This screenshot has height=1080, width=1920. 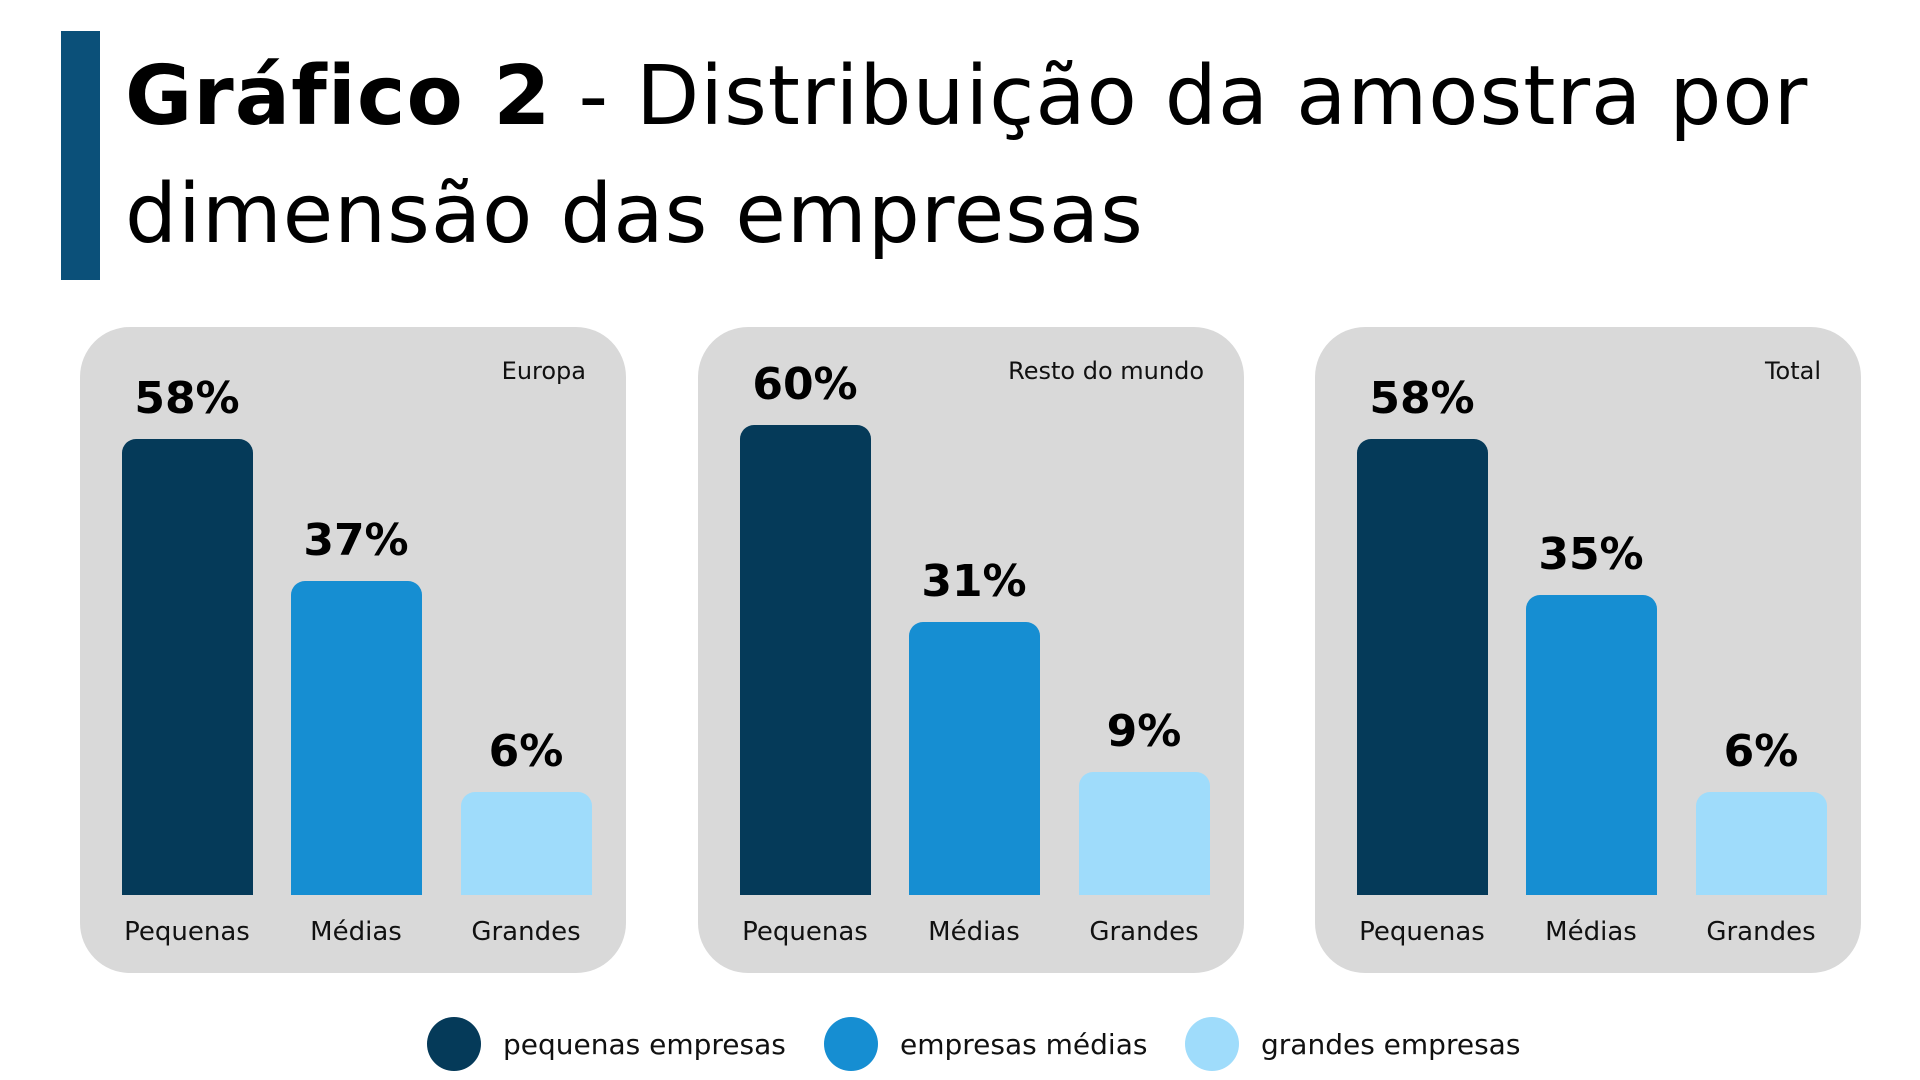 What do you see at coordinates (356, 541) in the screenshot?
I see `value-label: 37%` at bounding box center [356, 541].